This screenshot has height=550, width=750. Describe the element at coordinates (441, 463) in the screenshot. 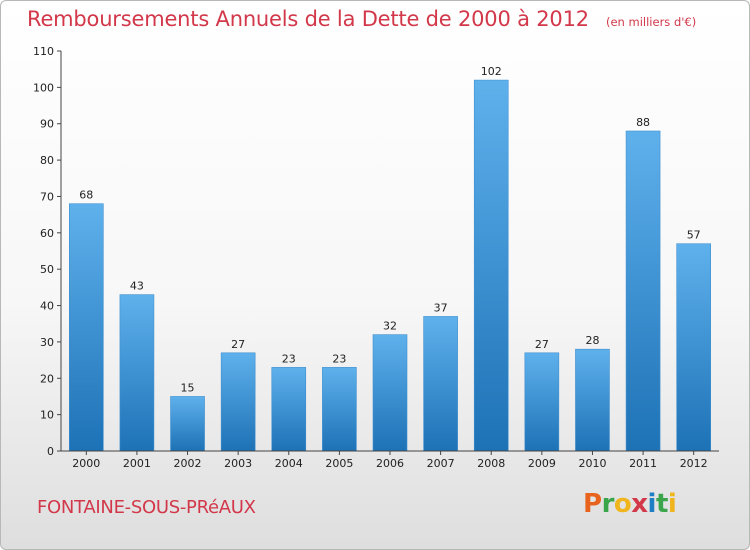

I see `x-tick-label: 2007` at that location.